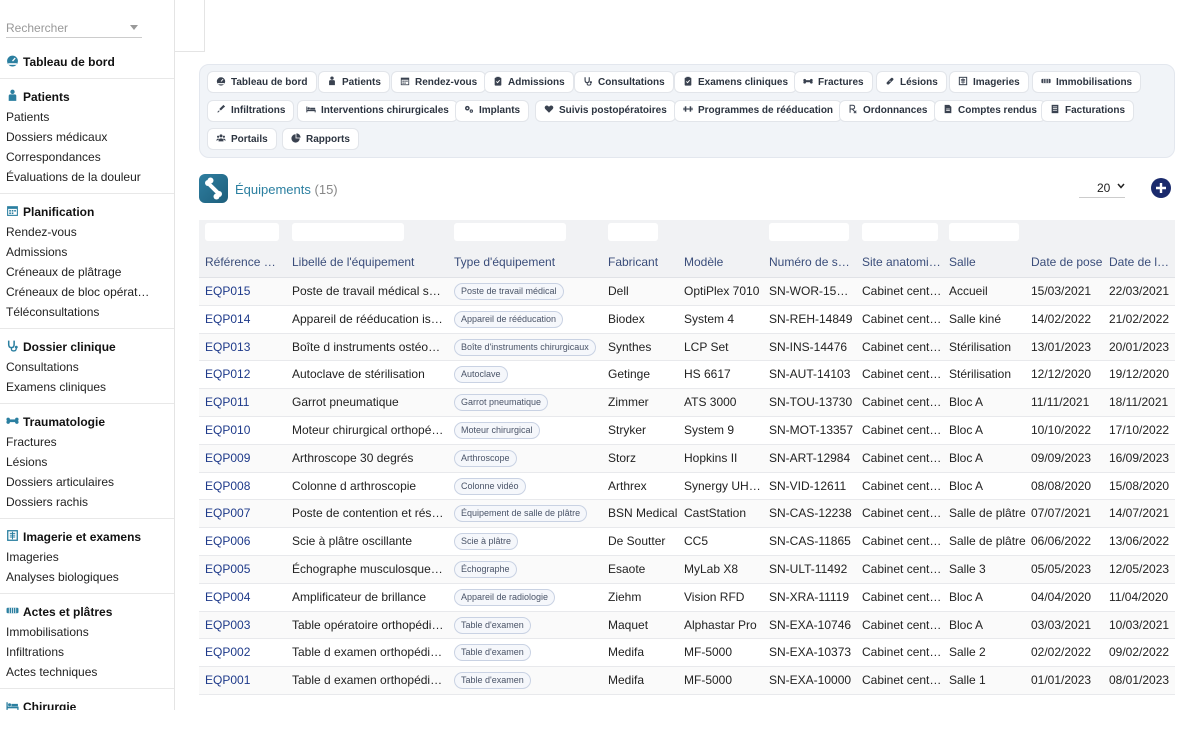 This screenshot has height=743, width=1200. I want to click on equipment-reference-link: EQP005, so click(228, 568).